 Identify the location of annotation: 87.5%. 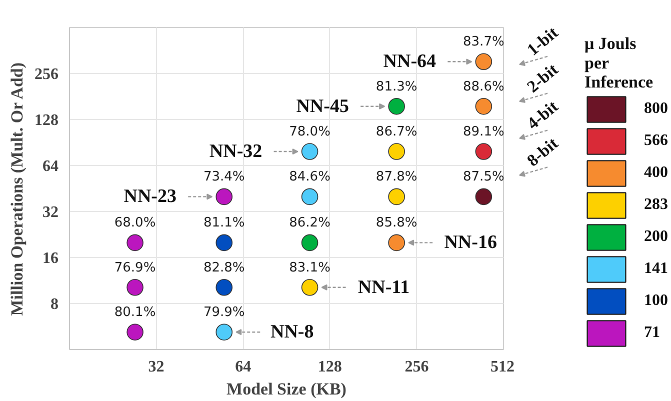
(483, 177).